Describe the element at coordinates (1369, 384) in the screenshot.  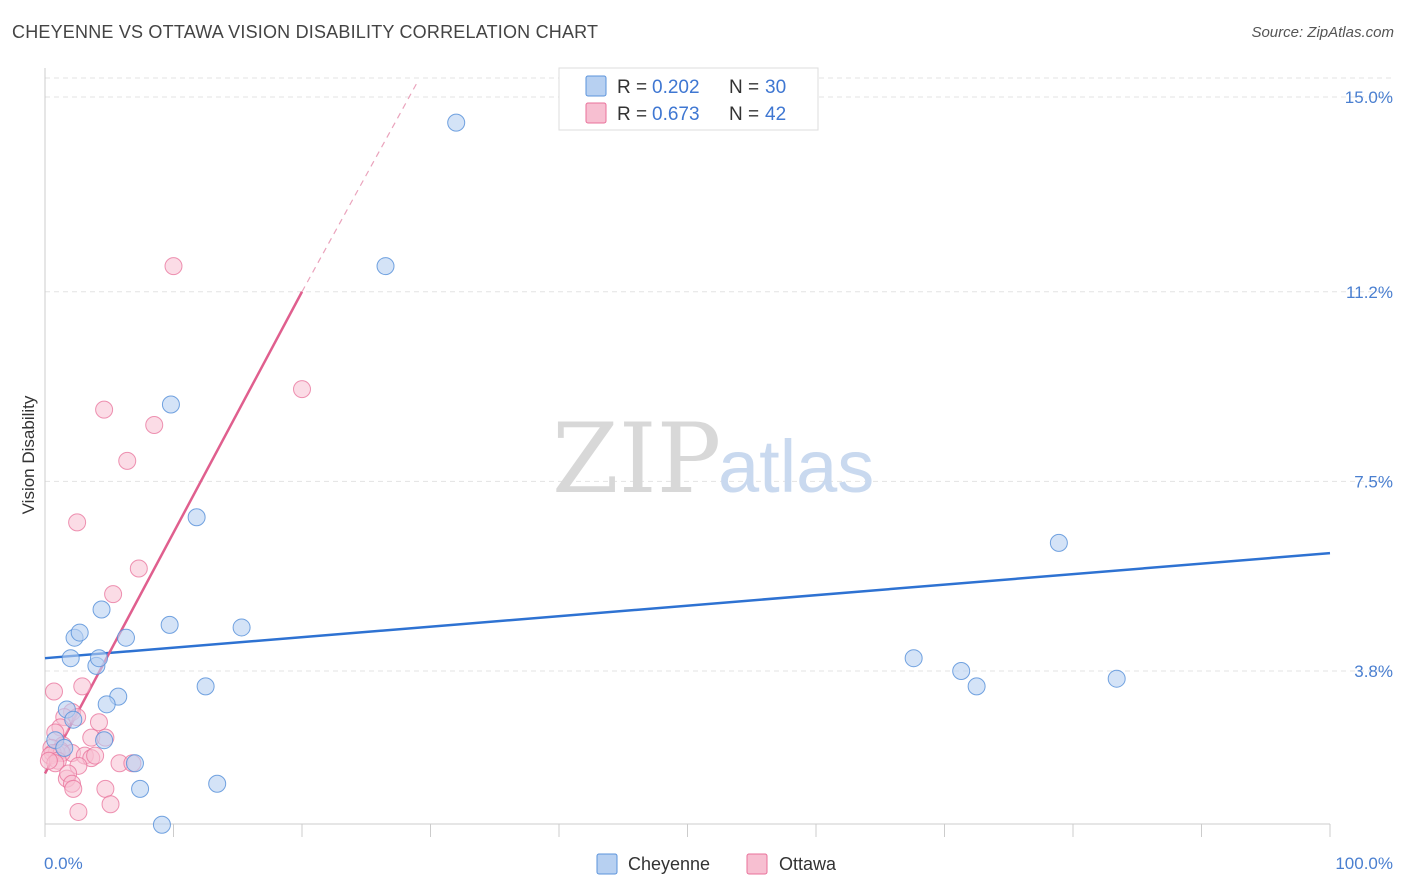
I see `y-tick-labels: 3.8% 7.5% 11.2% 15.0%` at that location.